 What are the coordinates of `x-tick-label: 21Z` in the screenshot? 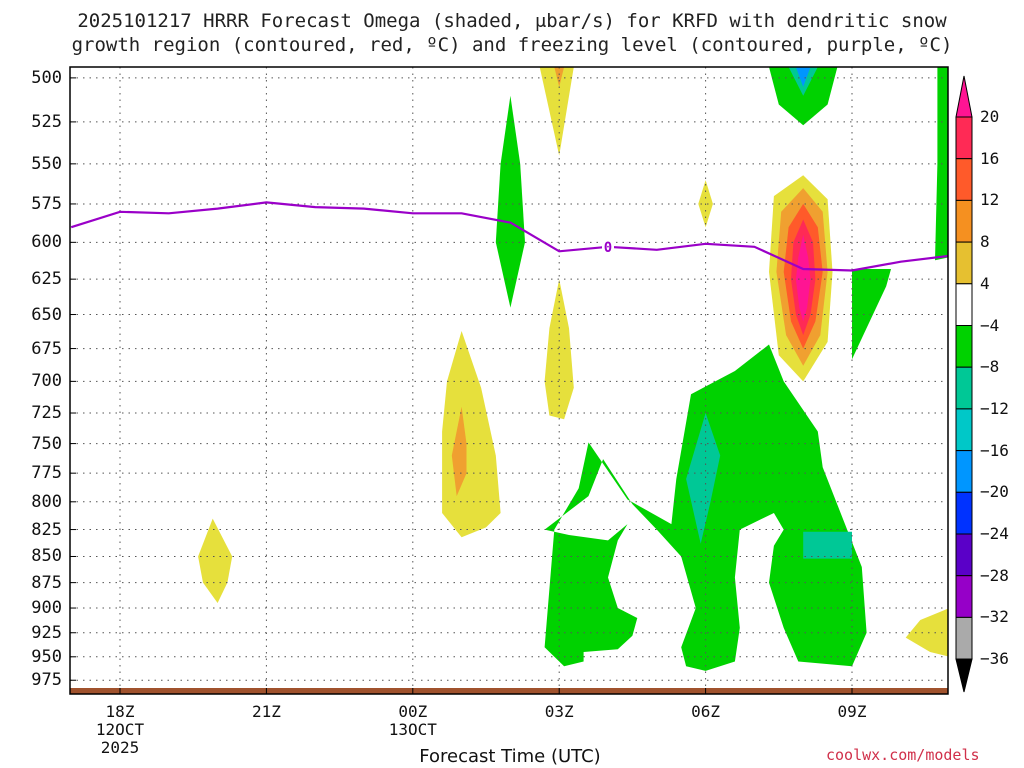 It's located at (266, 711).